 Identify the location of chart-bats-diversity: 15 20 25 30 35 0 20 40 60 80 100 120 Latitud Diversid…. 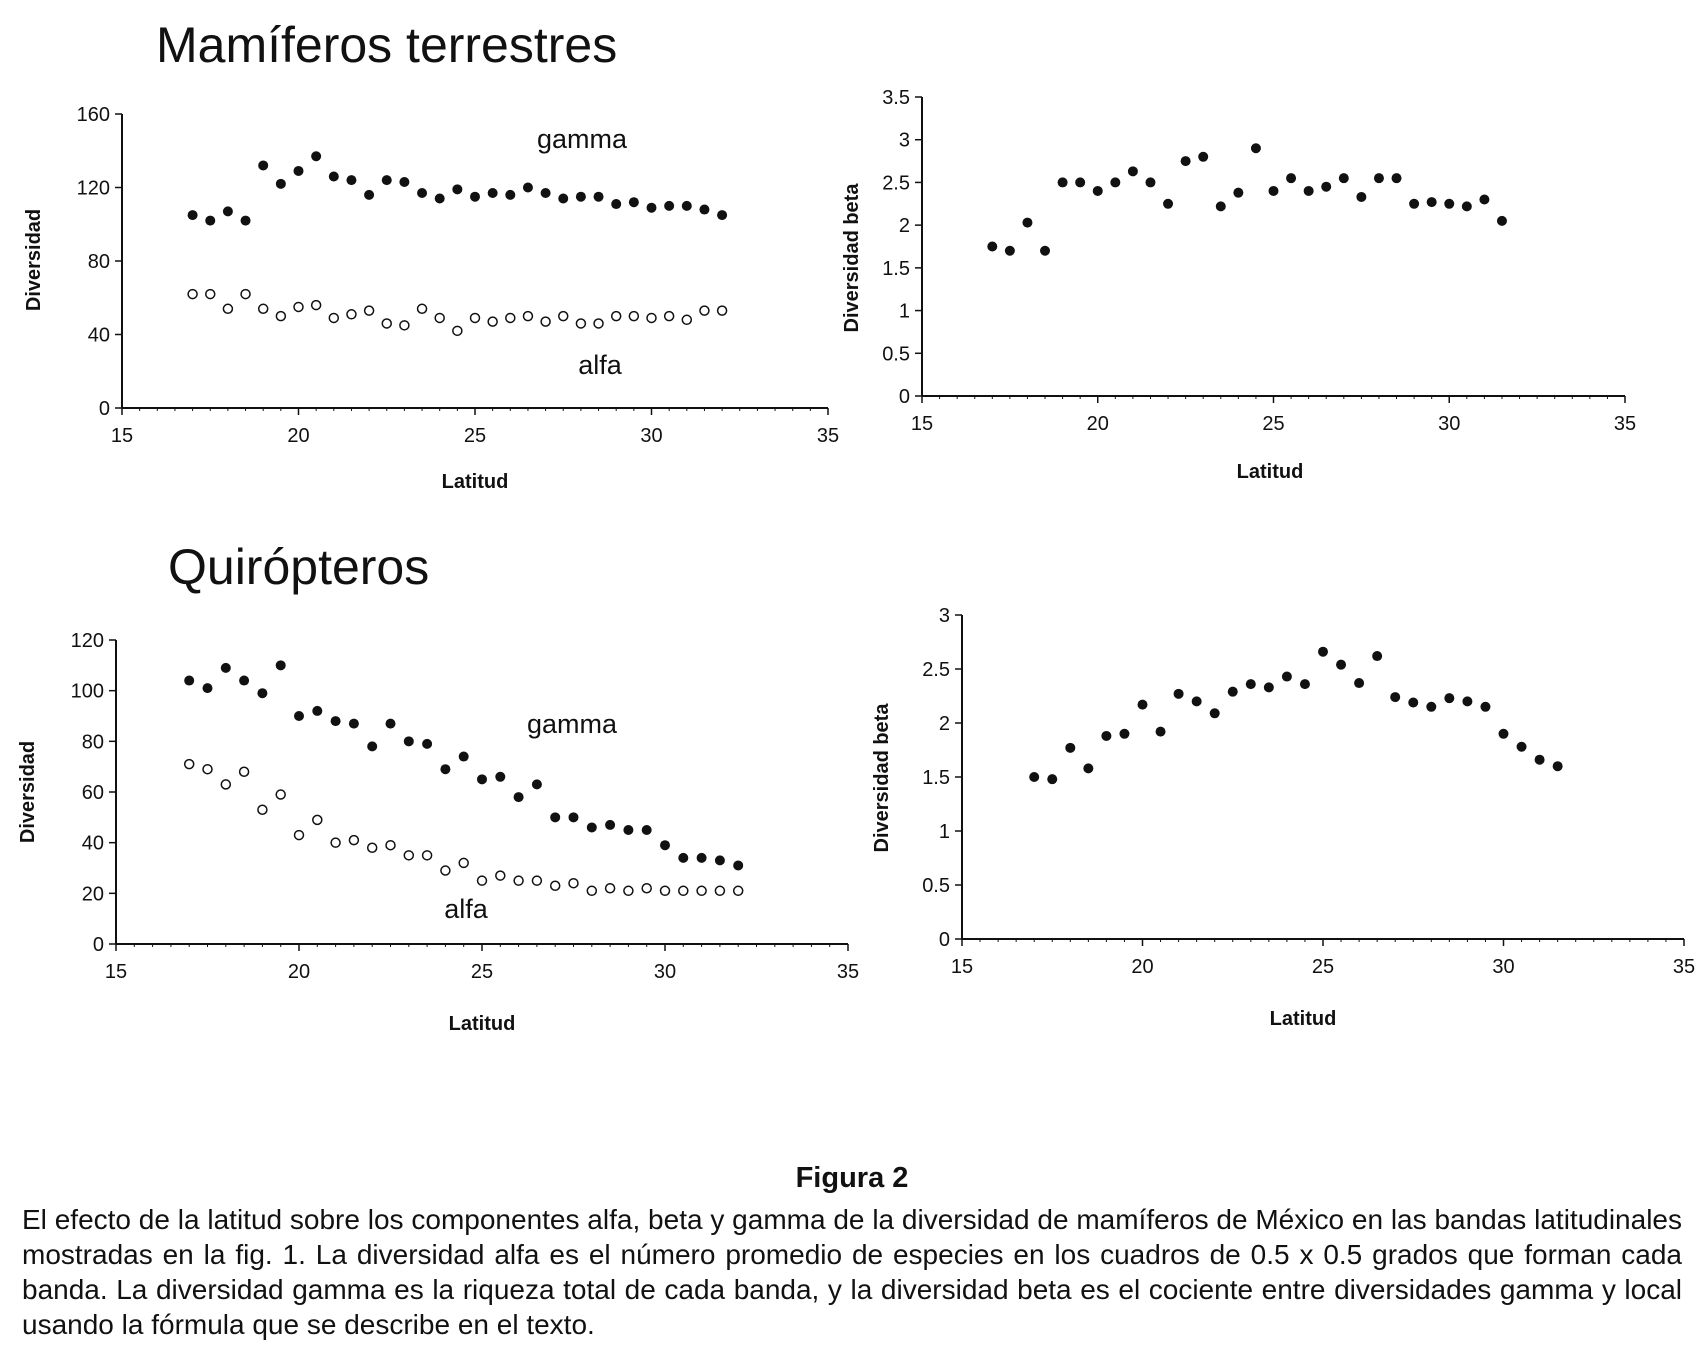
(438, 832).